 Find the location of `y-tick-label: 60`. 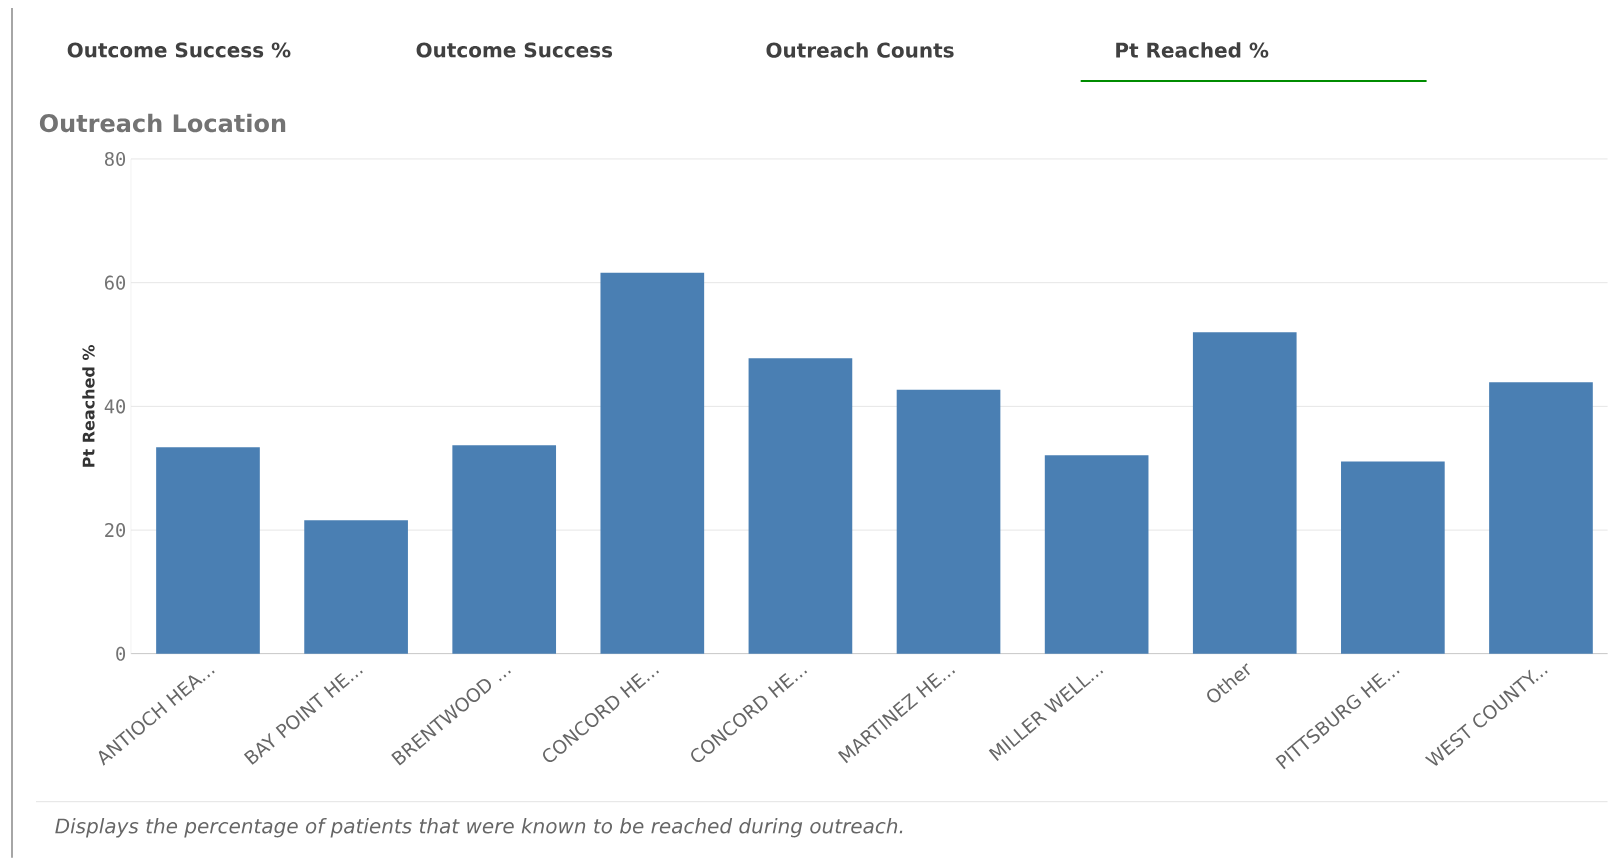

y-tick-label: 60 is located at coordinates (115, 282).